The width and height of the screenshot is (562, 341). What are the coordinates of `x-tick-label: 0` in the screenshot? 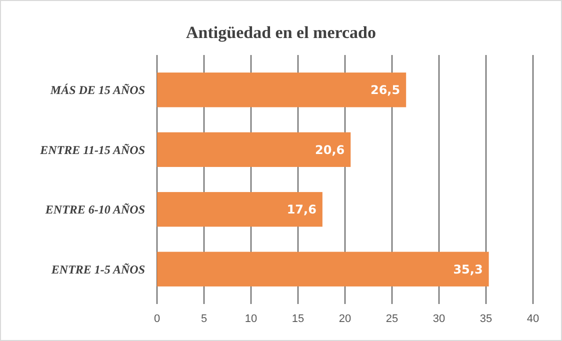 It's located at (157, 319).